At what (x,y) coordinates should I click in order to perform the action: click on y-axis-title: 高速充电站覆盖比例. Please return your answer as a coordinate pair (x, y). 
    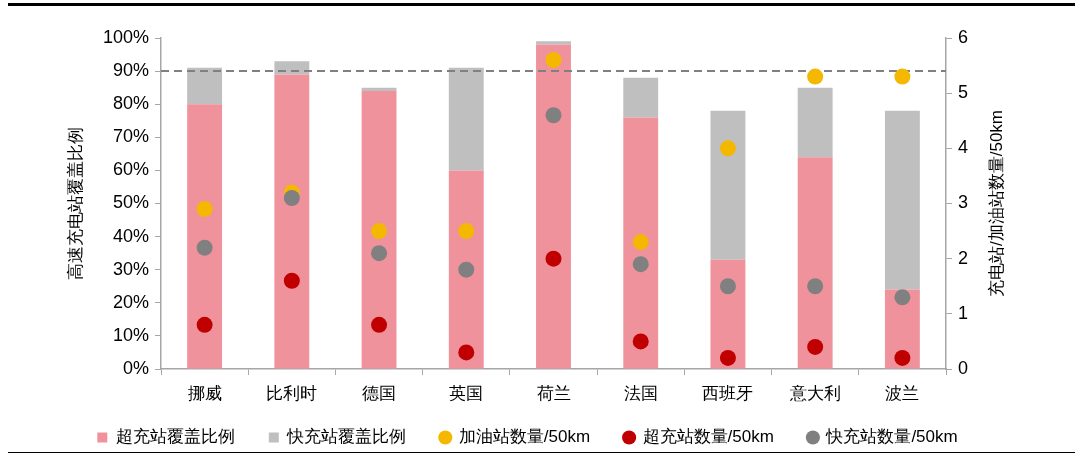
    Looking at the image, I should click on (75, 203).